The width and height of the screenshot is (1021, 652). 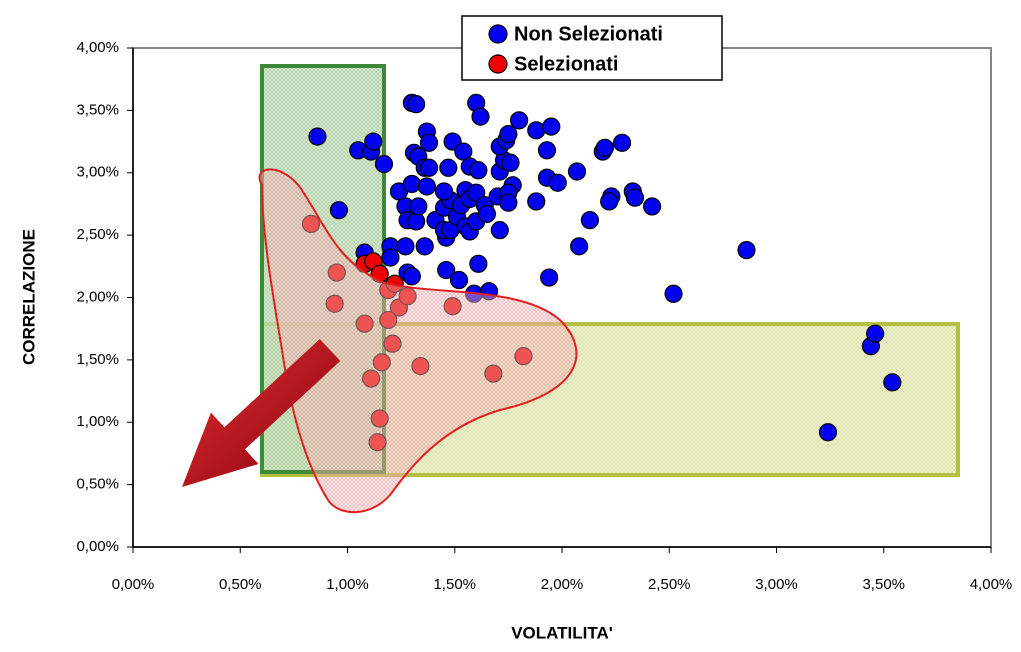 I want to click on y-axis-title: CORRELAZIONE, so click(x=28, y=297).